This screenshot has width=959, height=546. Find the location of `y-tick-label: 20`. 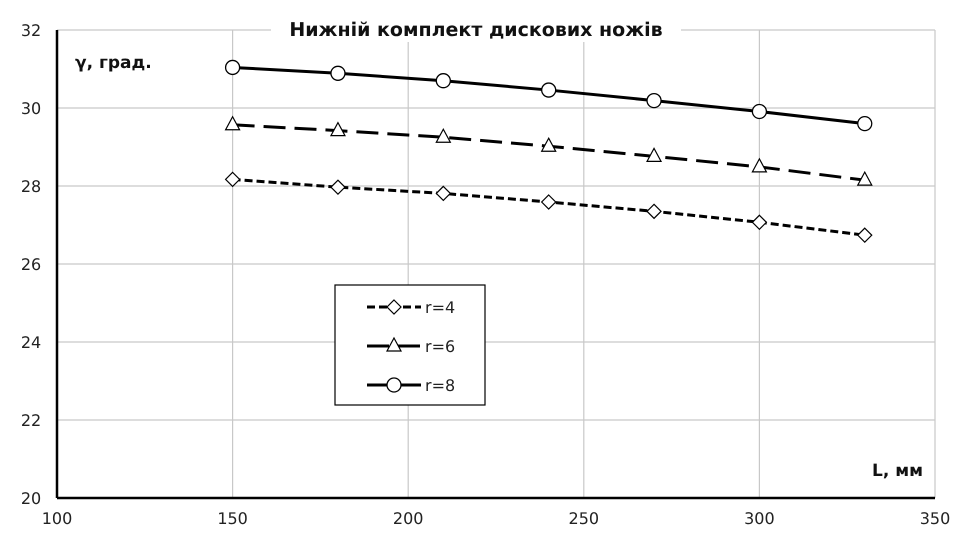

y-tick-label: 20 is located at coordinates (31, 498).